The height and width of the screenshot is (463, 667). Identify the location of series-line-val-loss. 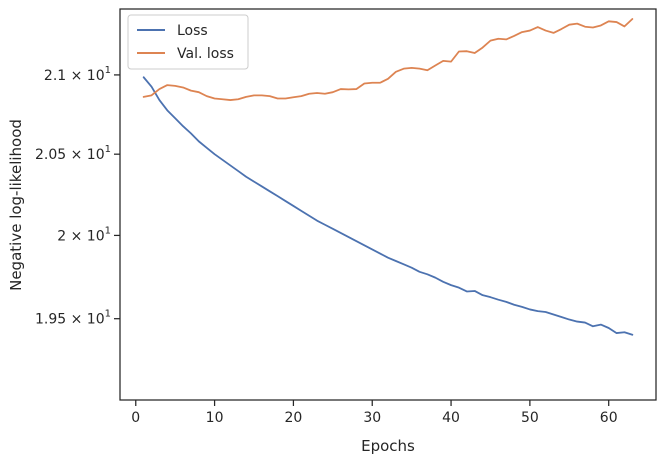
(388, 59).